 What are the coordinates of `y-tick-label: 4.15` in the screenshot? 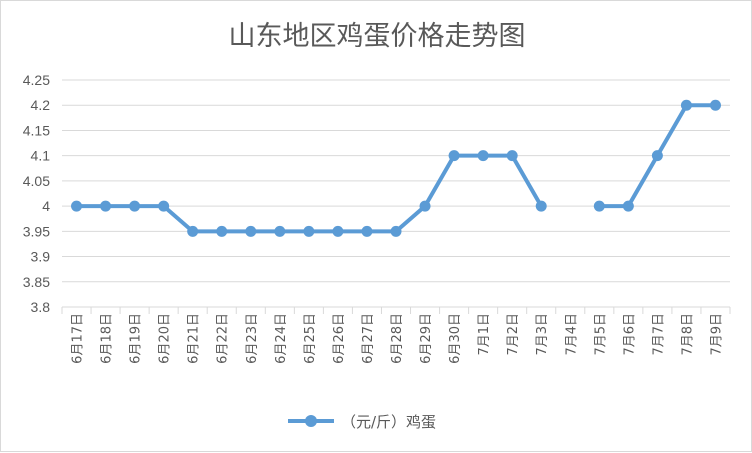 It's located at (36, 130).